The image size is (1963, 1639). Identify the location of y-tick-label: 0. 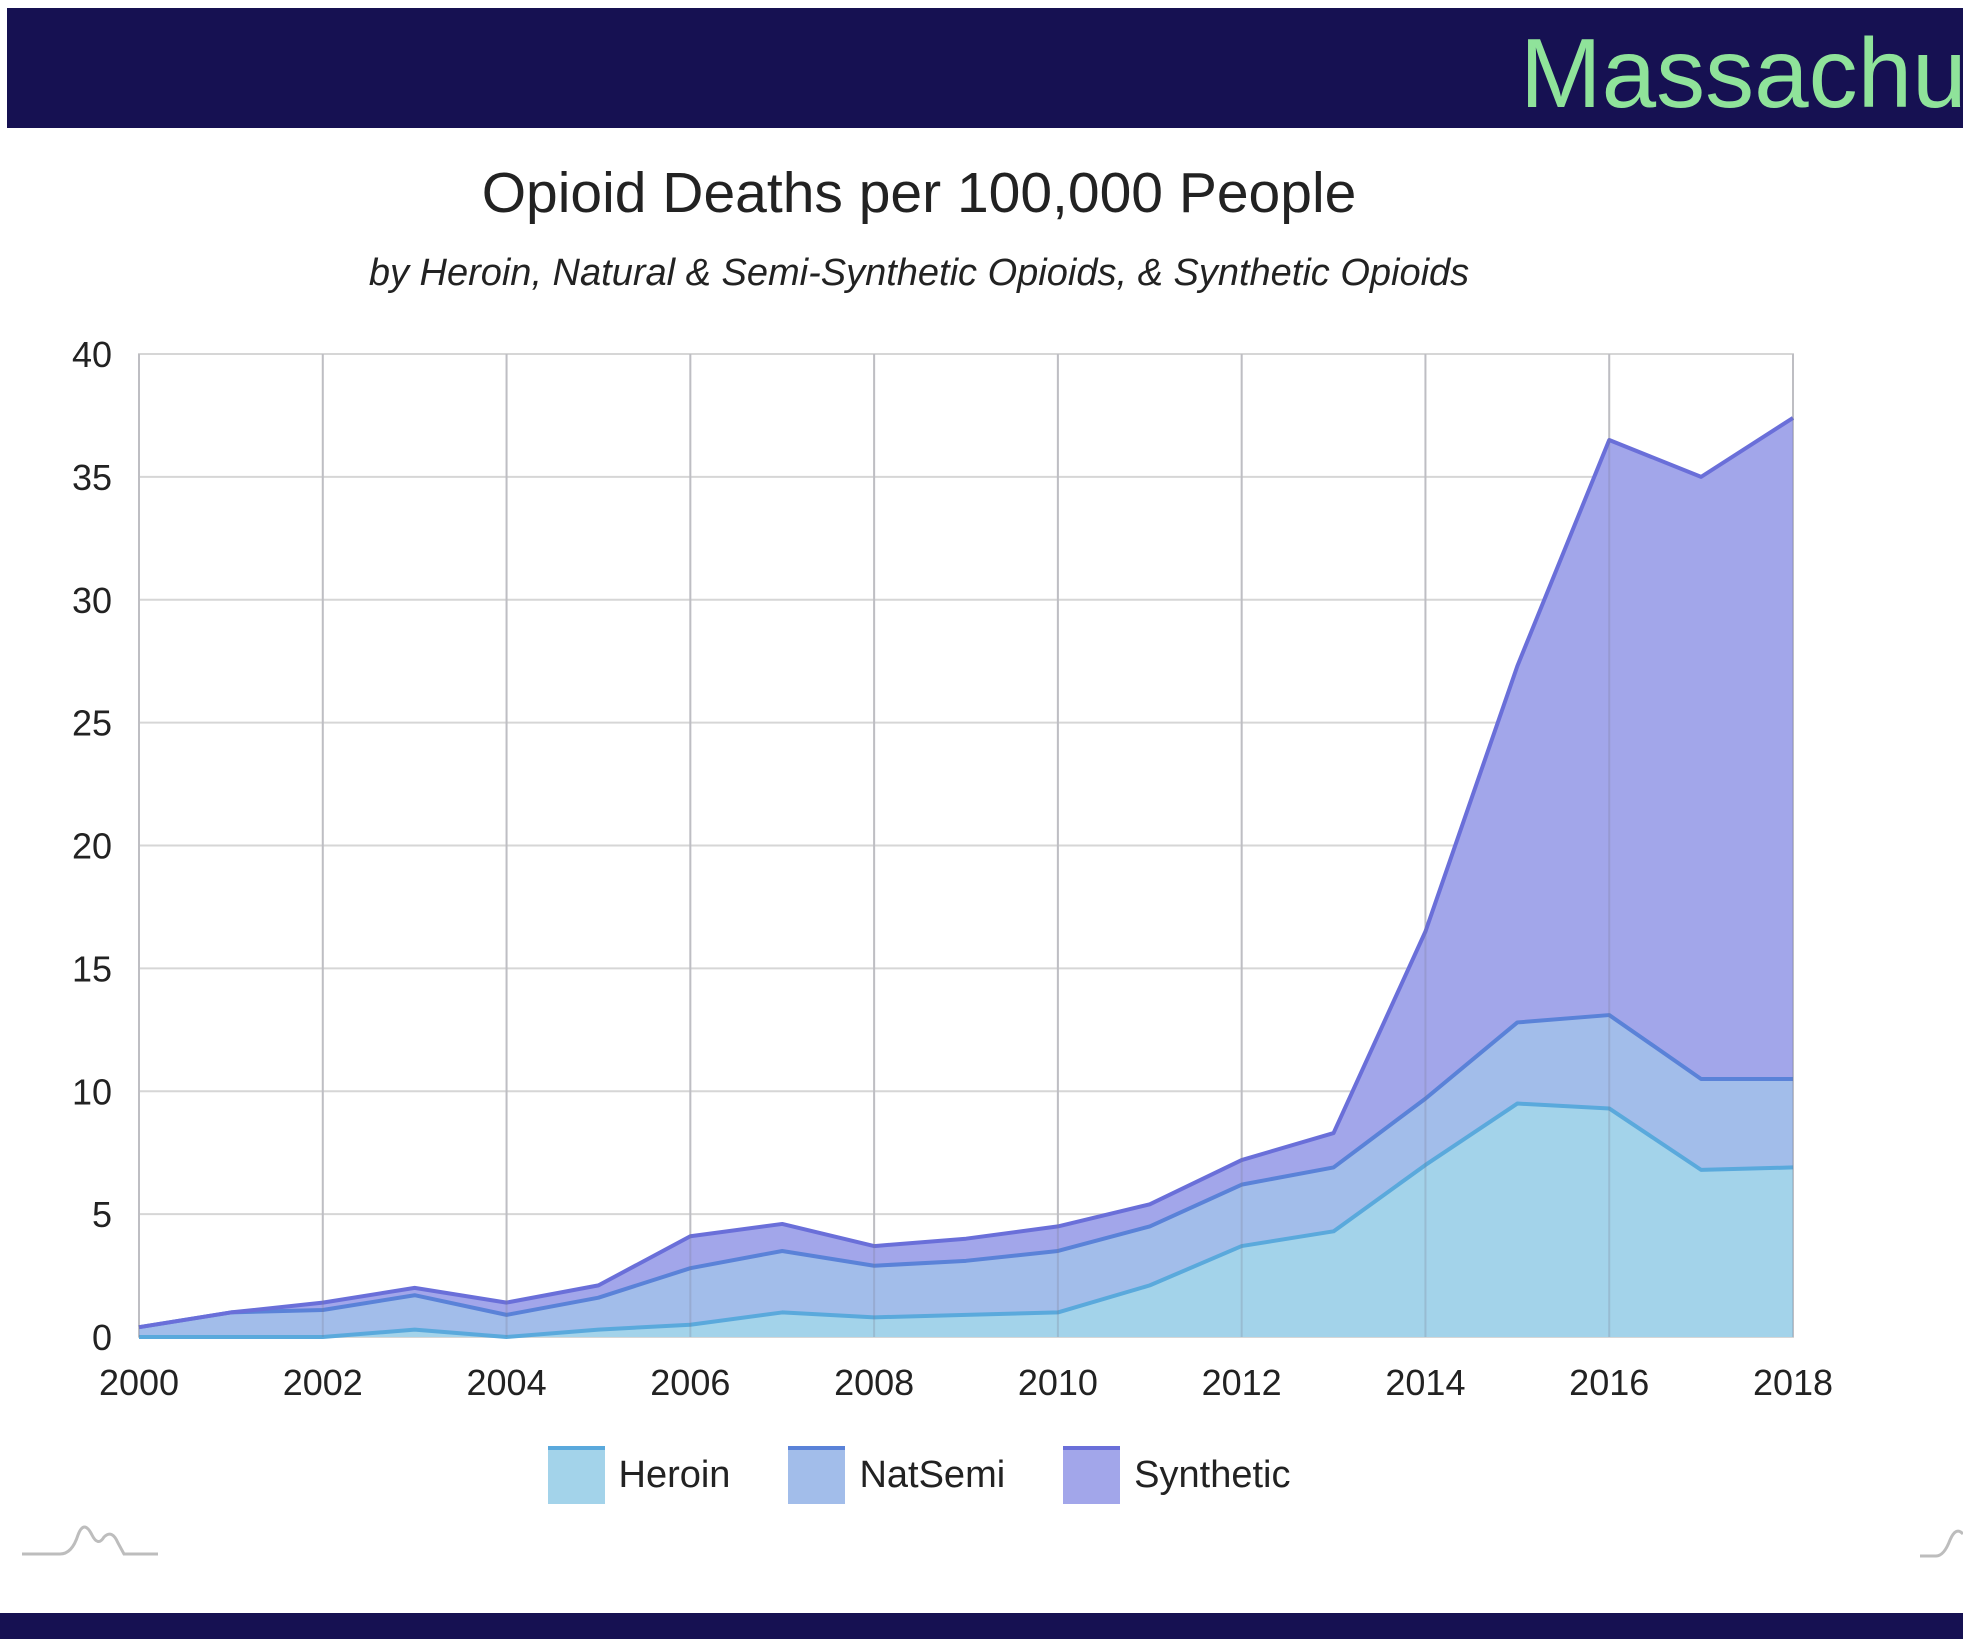
(102, 1337).